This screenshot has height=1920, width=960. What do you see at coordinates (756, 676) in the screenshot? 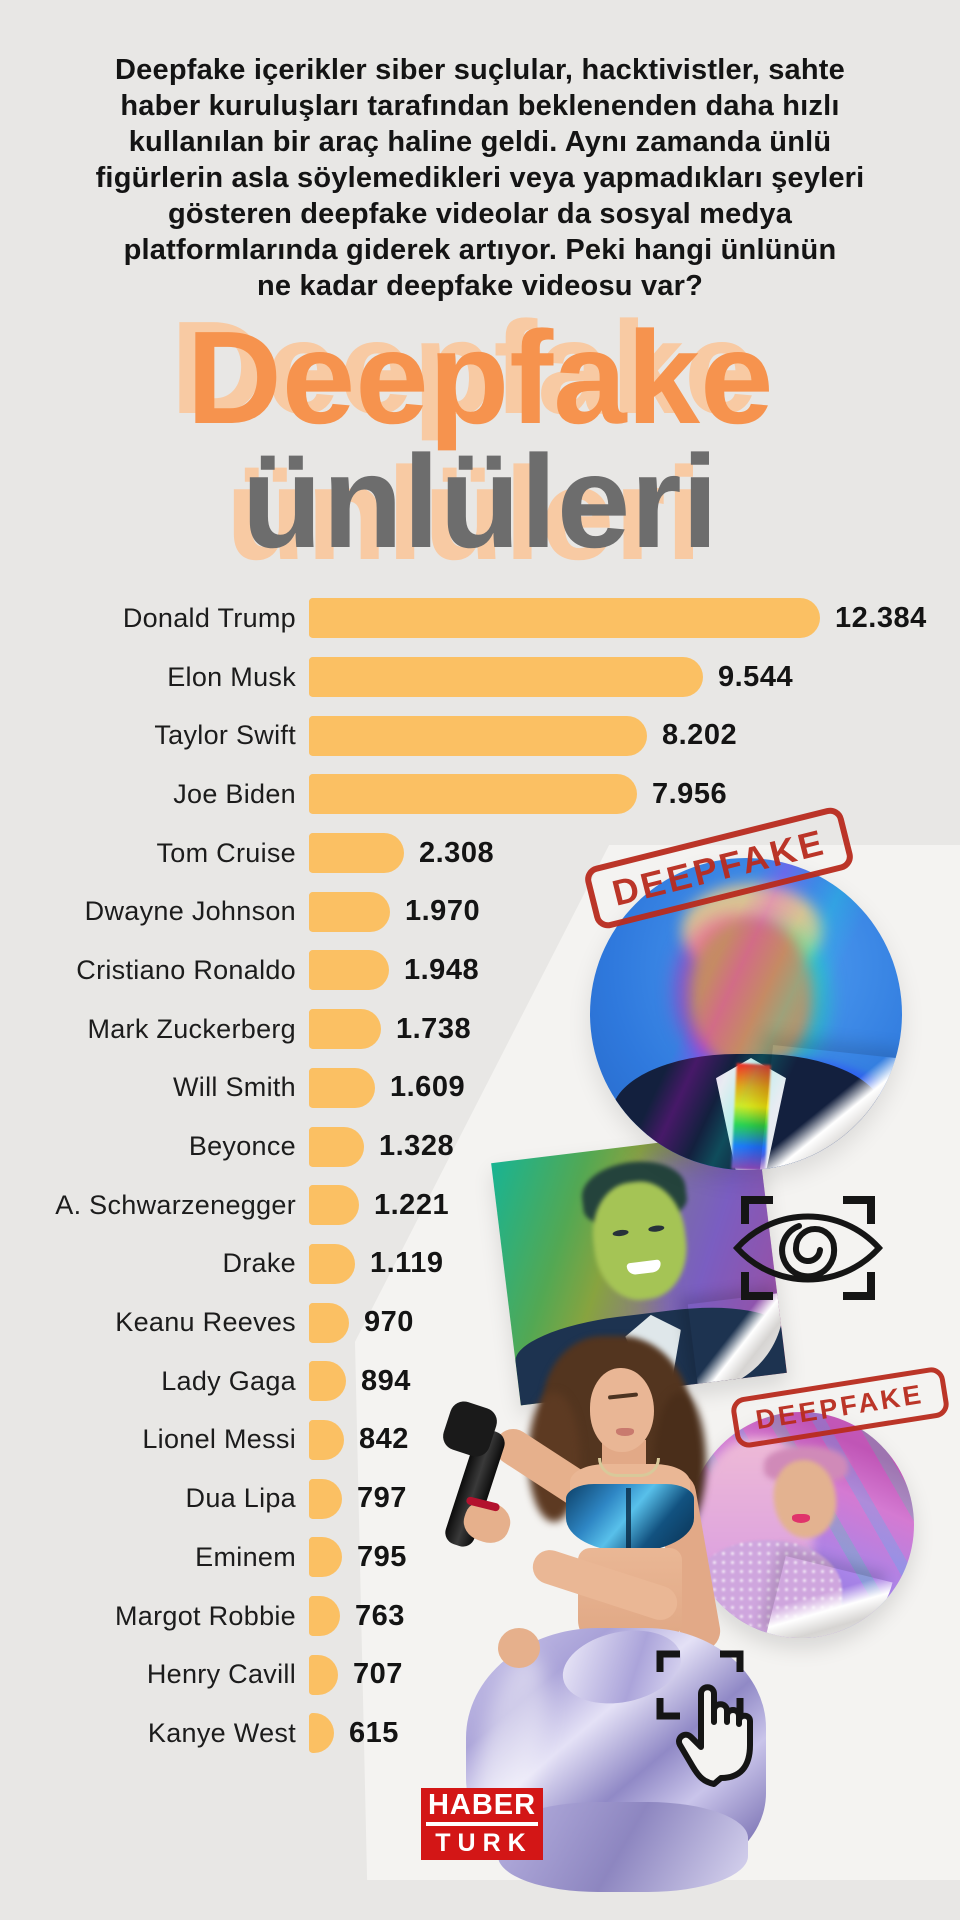
I see `bar-value: 9.544` at bounding box center [756, 676].